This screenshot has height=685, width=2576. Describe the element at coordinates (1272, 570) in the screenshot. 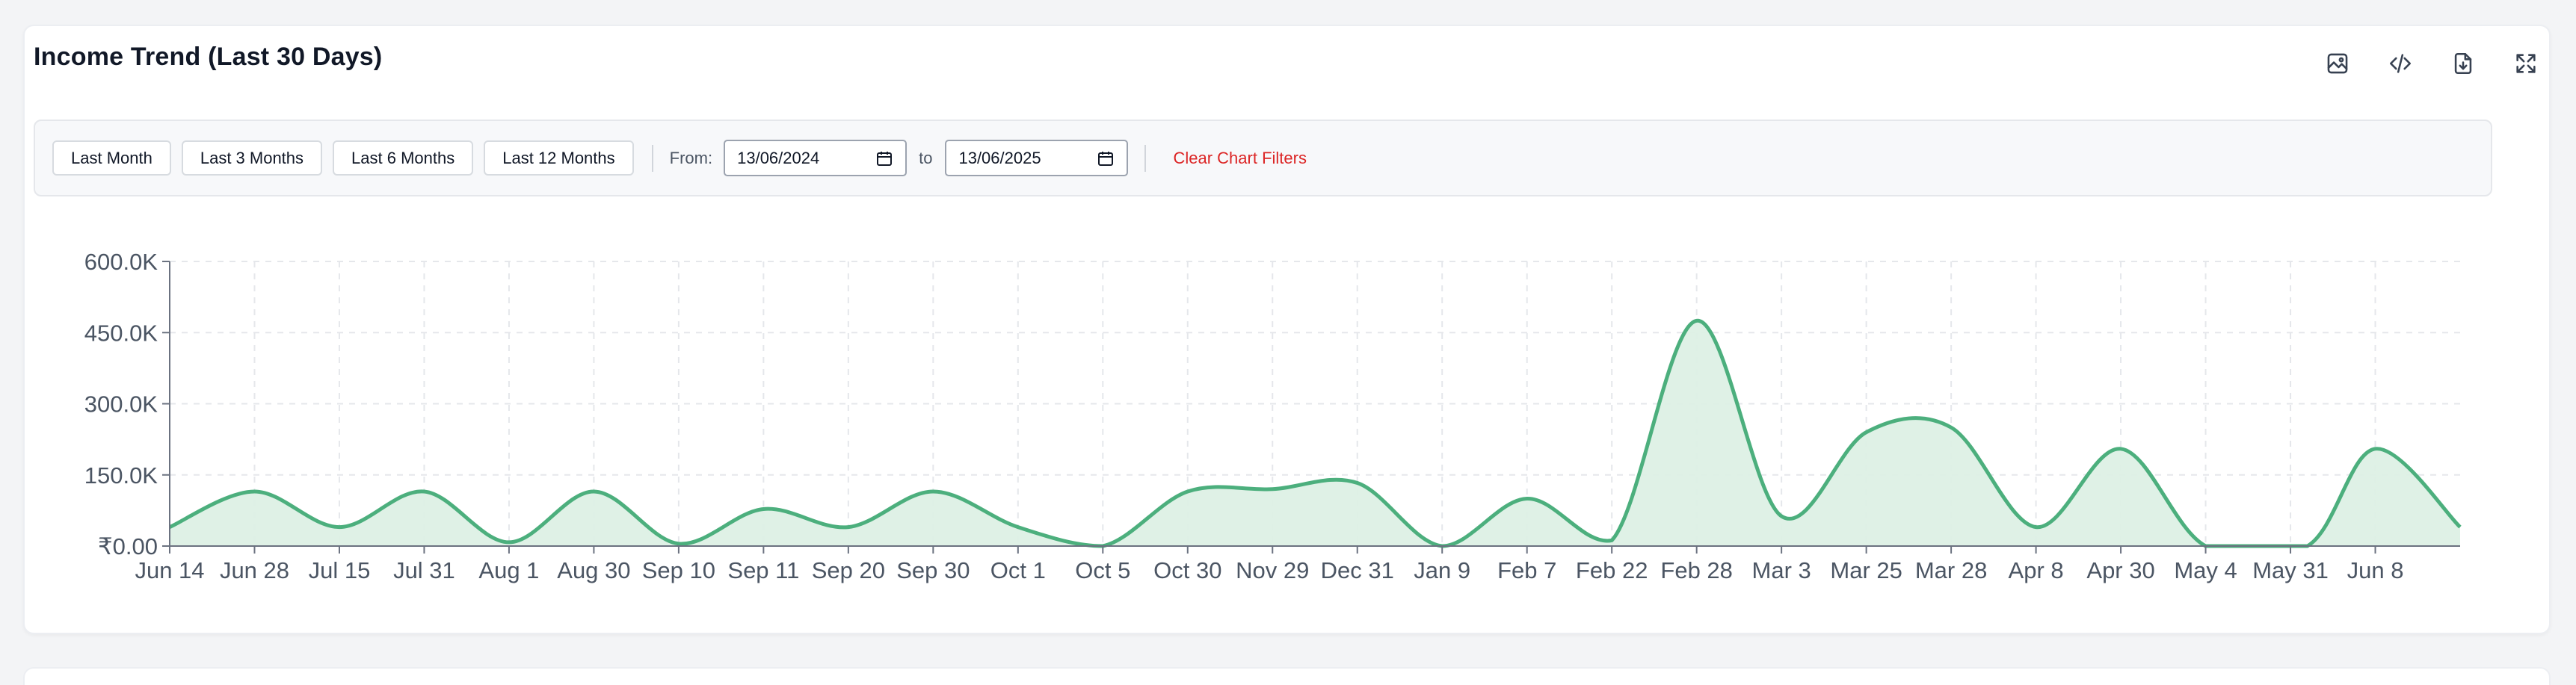

I see `x-tick-label: Nov 29` at that location.